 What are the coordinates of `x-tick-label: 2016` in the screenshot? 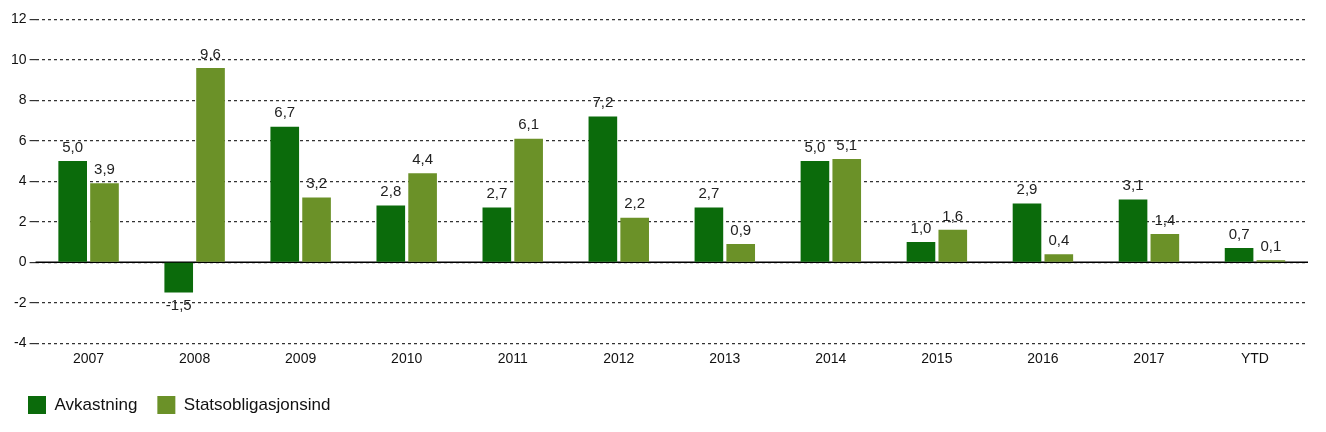 It's located at (1043, 358).